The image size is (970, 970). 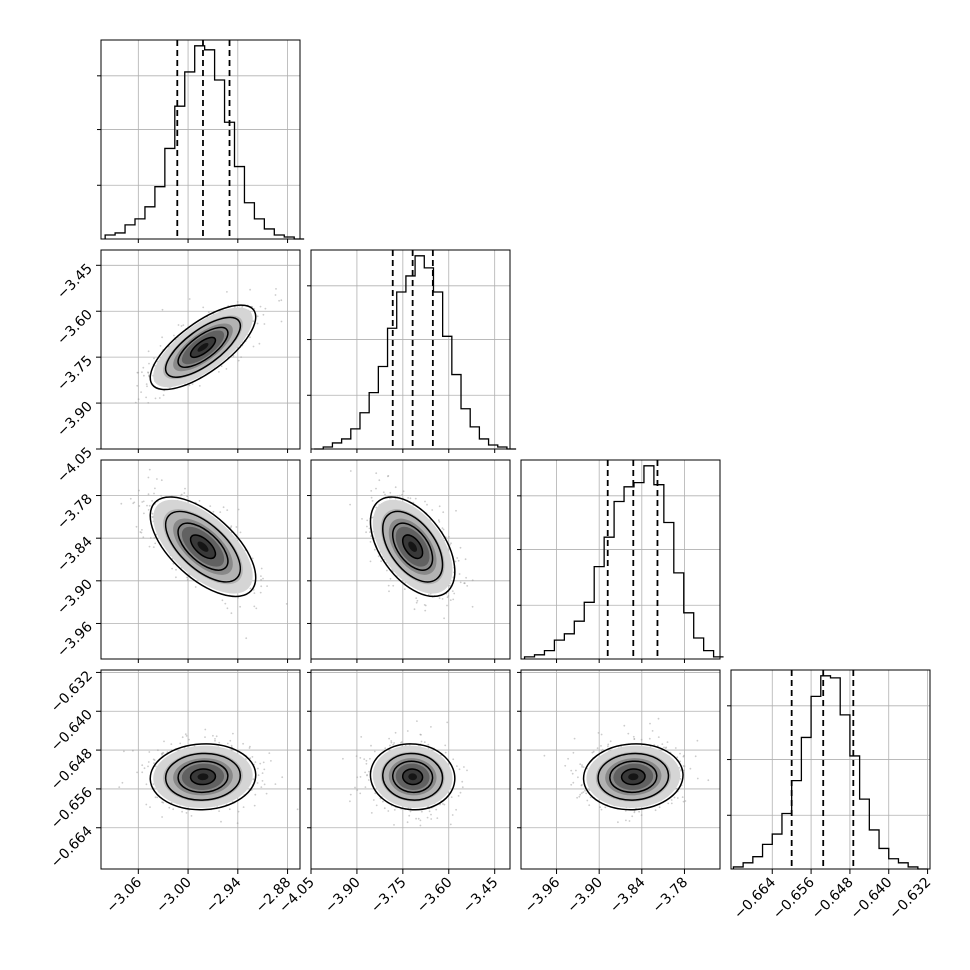 What do you see at coordinates (794, 898) in the screenshot?
I see `x-tick-label: −0.656` at bounding box center [794, 898].